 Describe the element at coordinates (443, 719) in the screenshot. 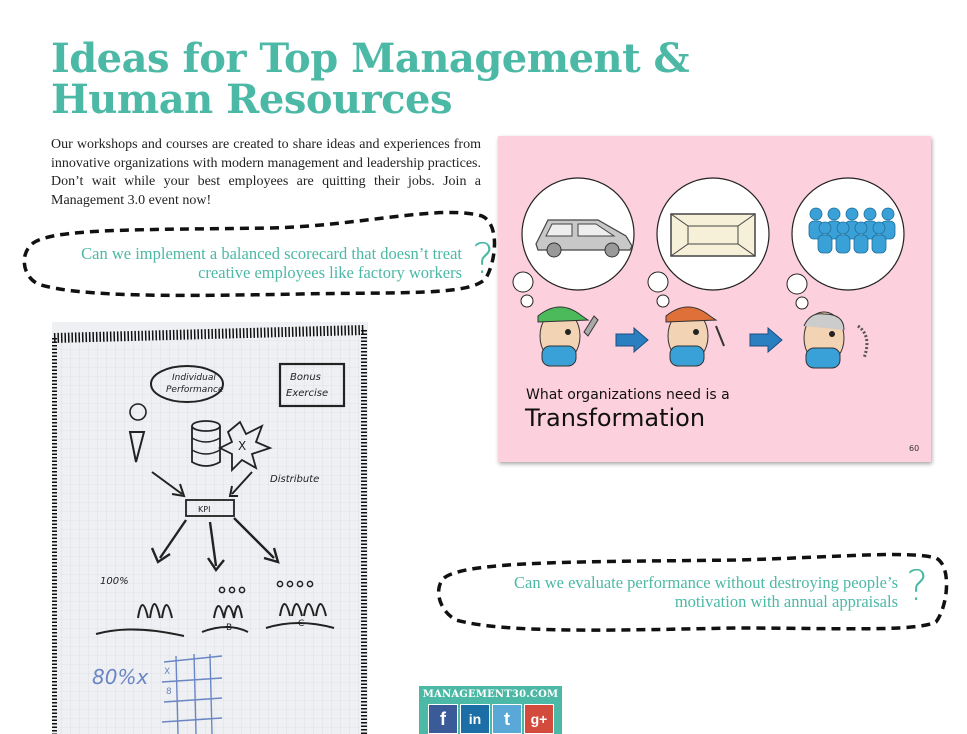

I see `facebook-icon: f` at that location.